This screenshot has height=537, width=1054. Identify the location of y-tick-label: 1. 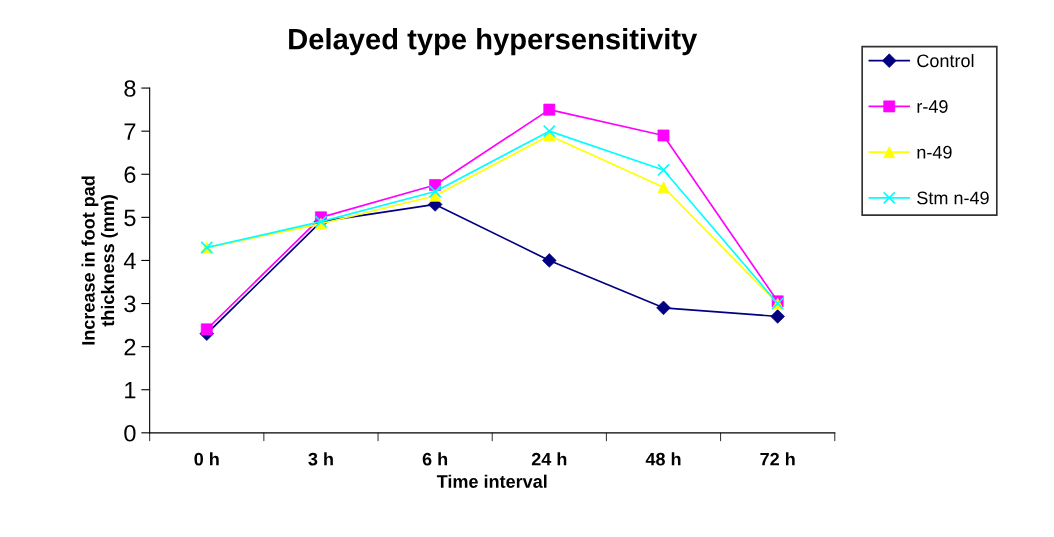
(130, 390).